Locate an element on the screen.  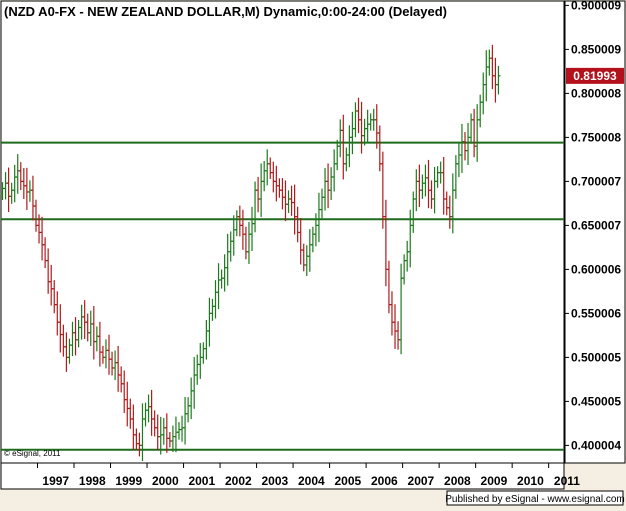
y-tick-label: 0.750008 is located at coordinates (596, 137).